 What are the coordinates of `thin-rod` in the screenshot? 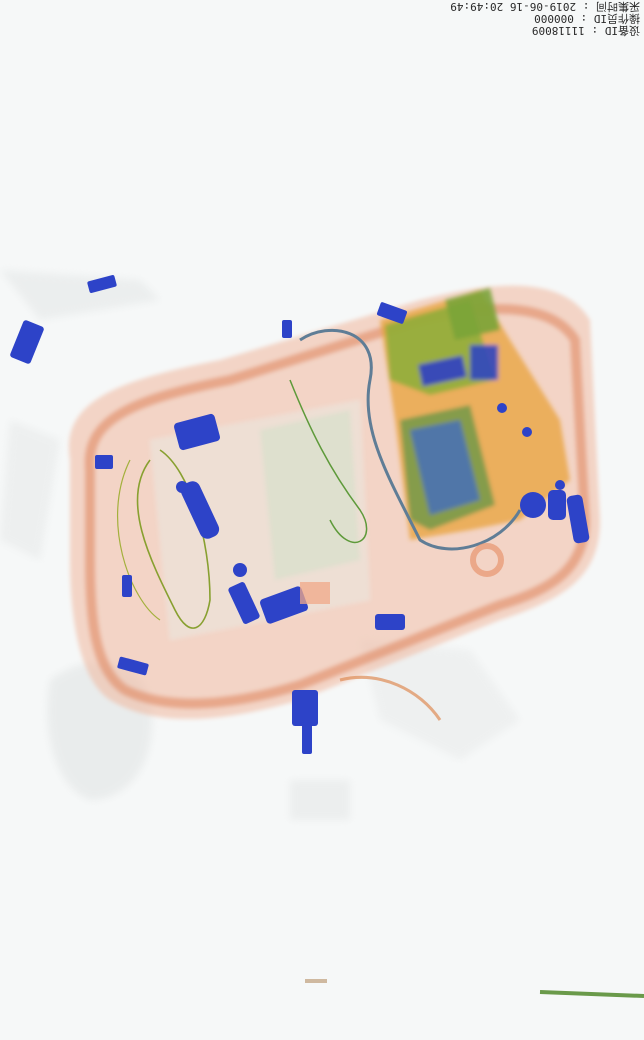 It's located at (591, 994).